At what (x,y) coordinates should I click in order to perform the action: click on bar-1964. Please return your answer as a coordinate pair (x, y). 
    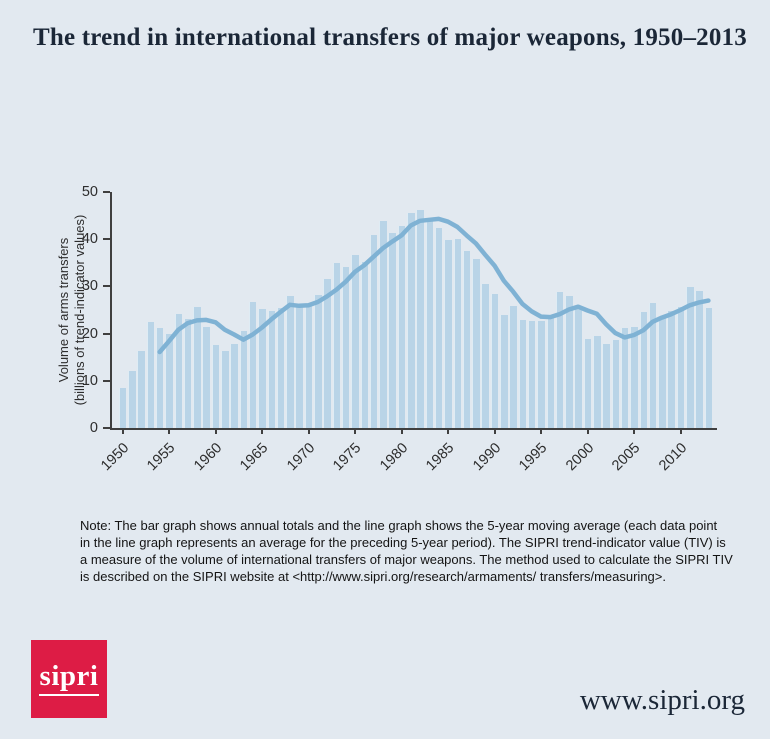
    Looking at the image, I should click on (252, 364).